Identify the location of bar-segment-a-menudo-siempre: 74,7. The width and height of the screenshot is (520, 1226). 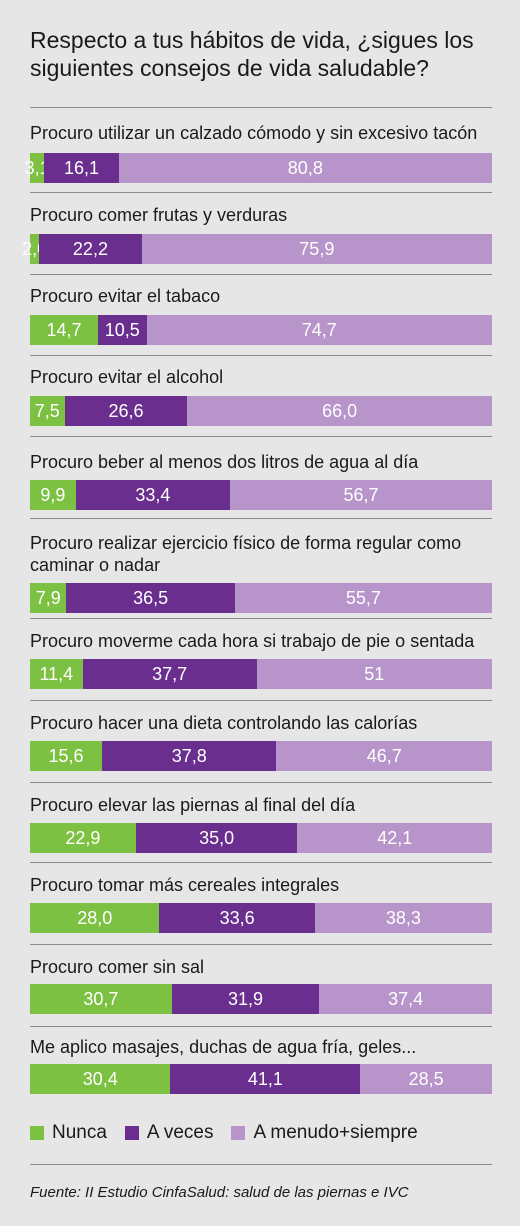
(319, 330).